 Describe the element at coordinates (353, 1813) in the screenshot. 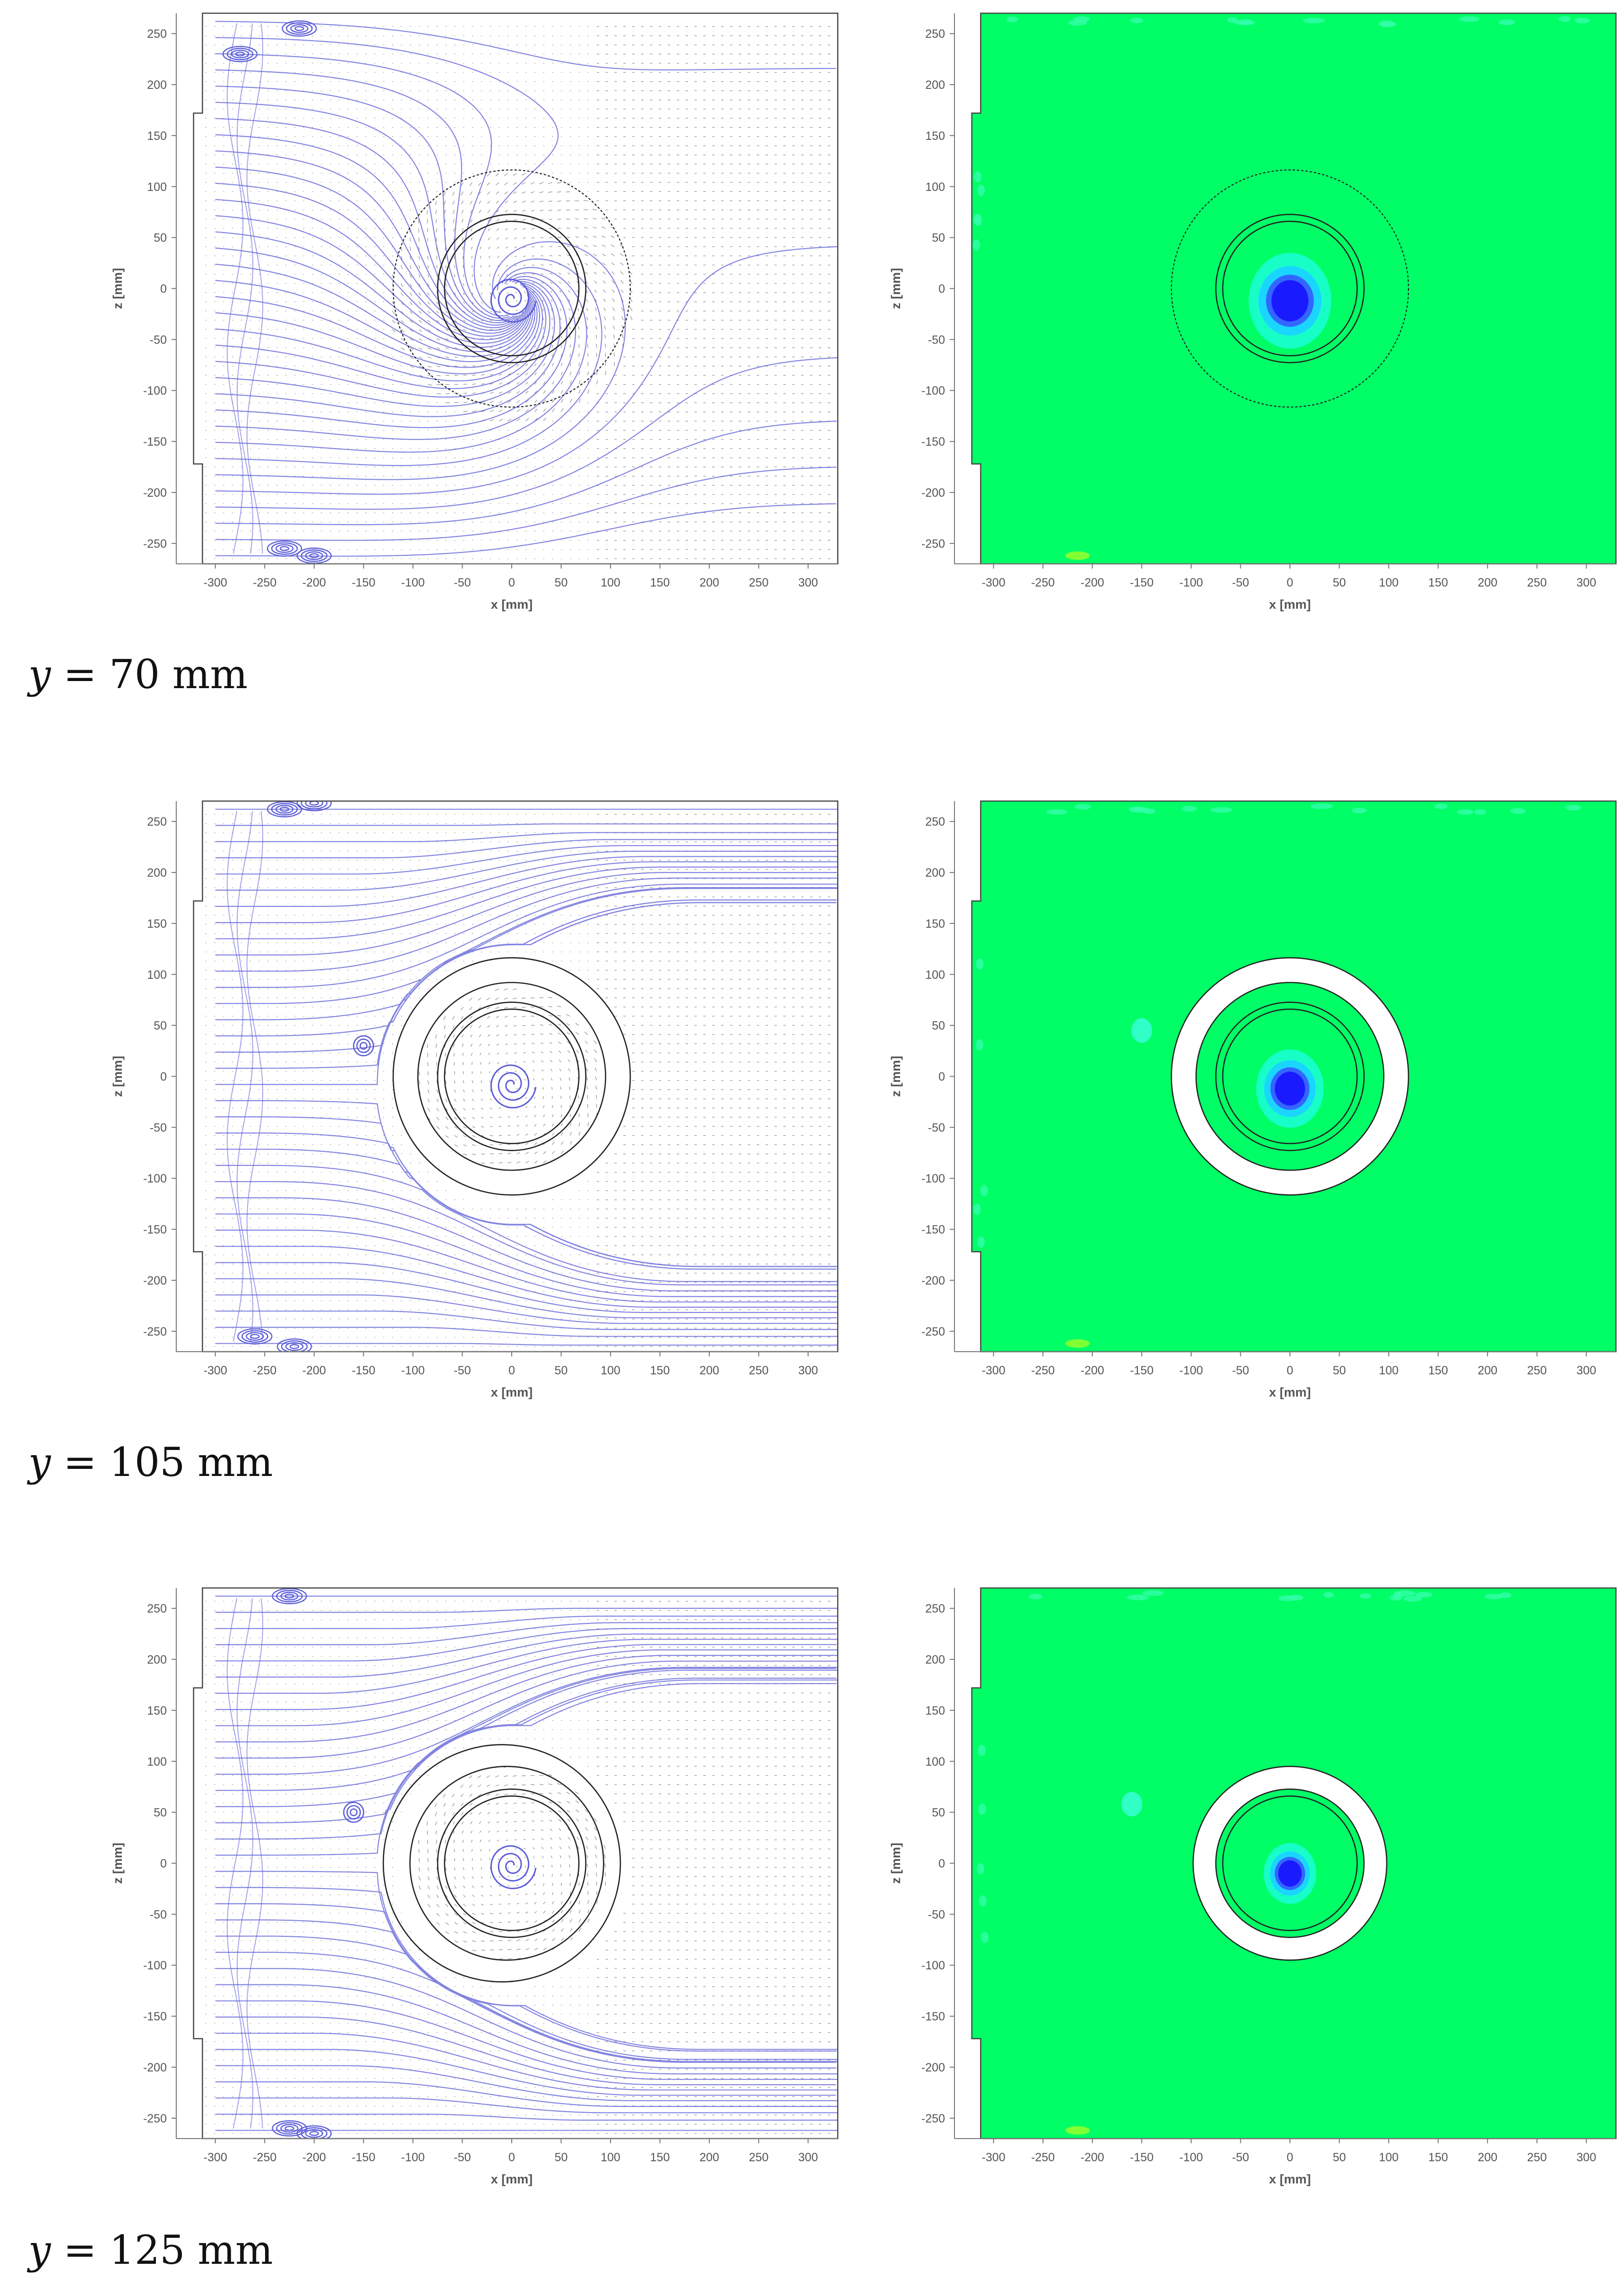

I see `panel-3-1-separation-loop` at that location.